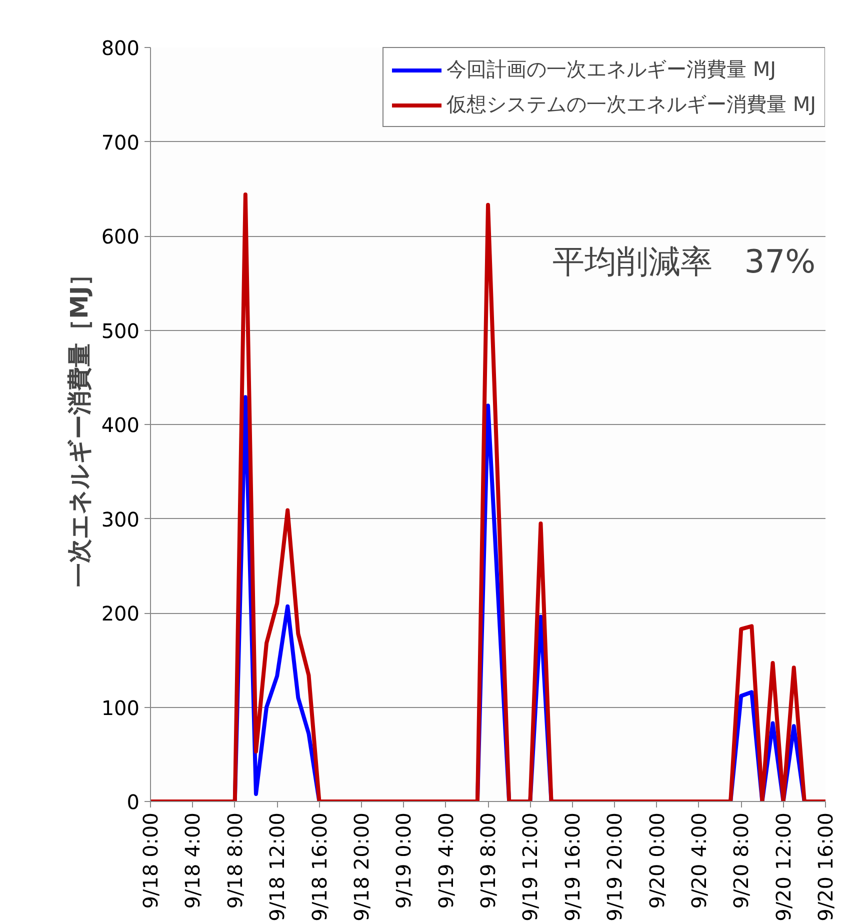  I want to click on x-tick-label: 9/20 0:00, so click(656, 860).